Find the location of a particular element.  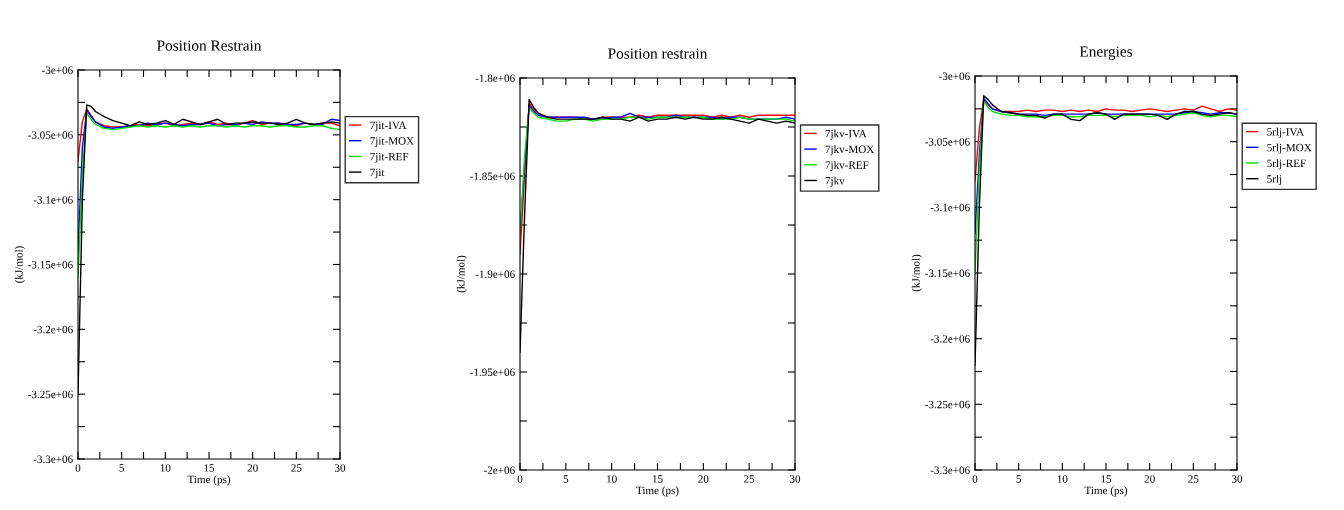

chart-title: Position restrain is located at coordinates (658, 53).